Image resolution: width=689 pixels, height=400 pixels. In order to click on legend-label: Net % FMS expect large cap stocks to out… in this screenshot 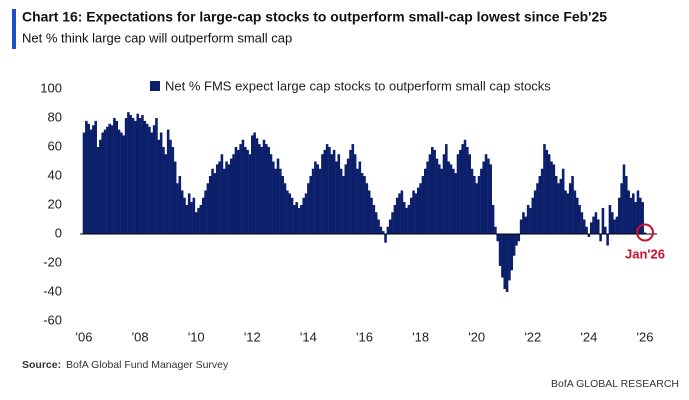, I will do `click(358, 85)`.